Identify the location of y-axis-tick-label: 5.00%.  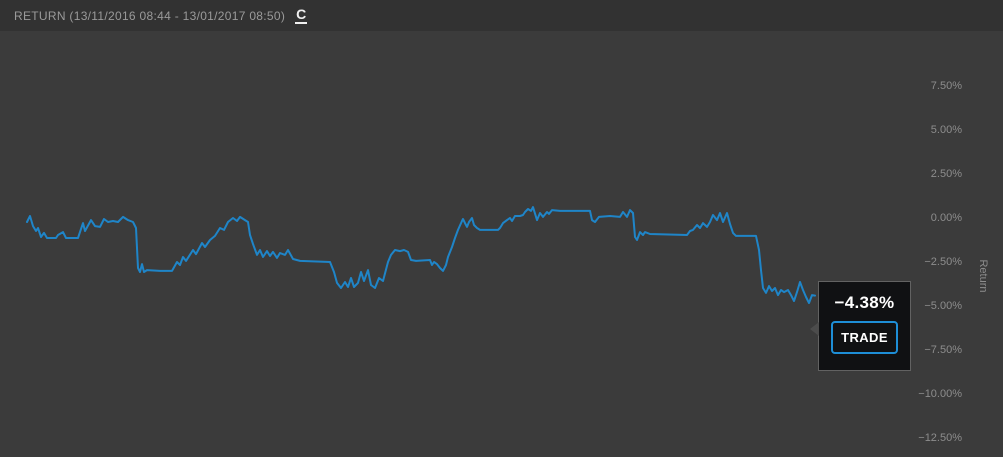
(946, 130).